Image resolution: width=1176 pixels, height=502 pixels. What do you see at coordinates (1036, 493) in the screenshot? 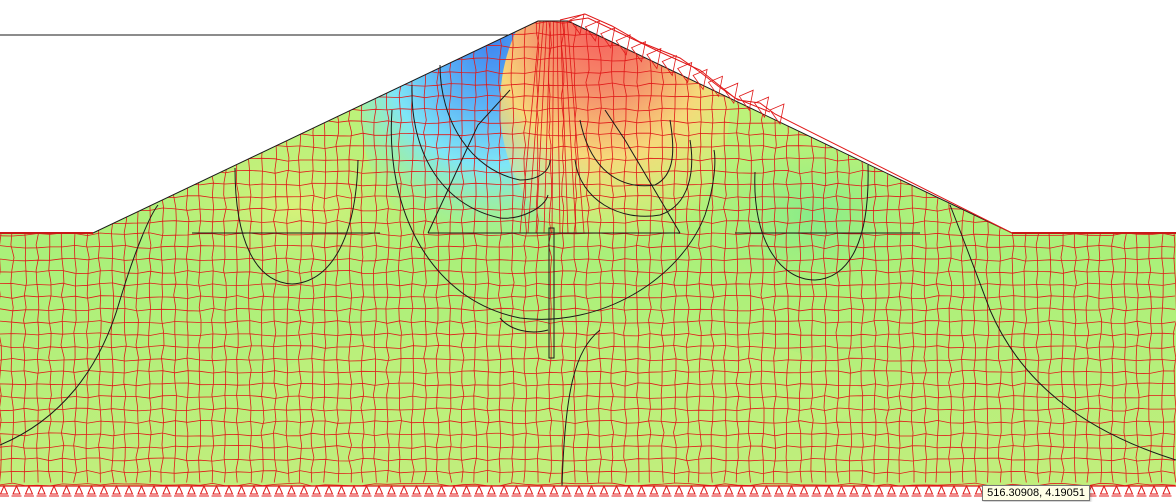
I see `cursor-coordinates-tooltip: 516.30908, 4.19051` at bounding box center [1036, 493].